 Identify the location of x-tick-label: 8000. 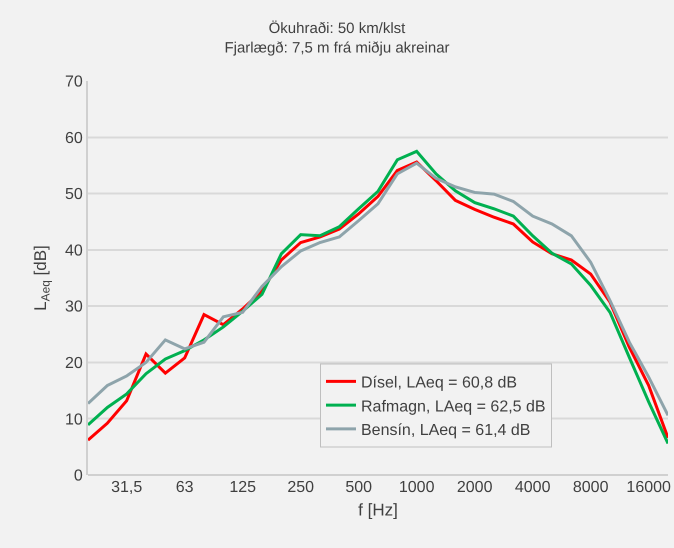
(590, 487).